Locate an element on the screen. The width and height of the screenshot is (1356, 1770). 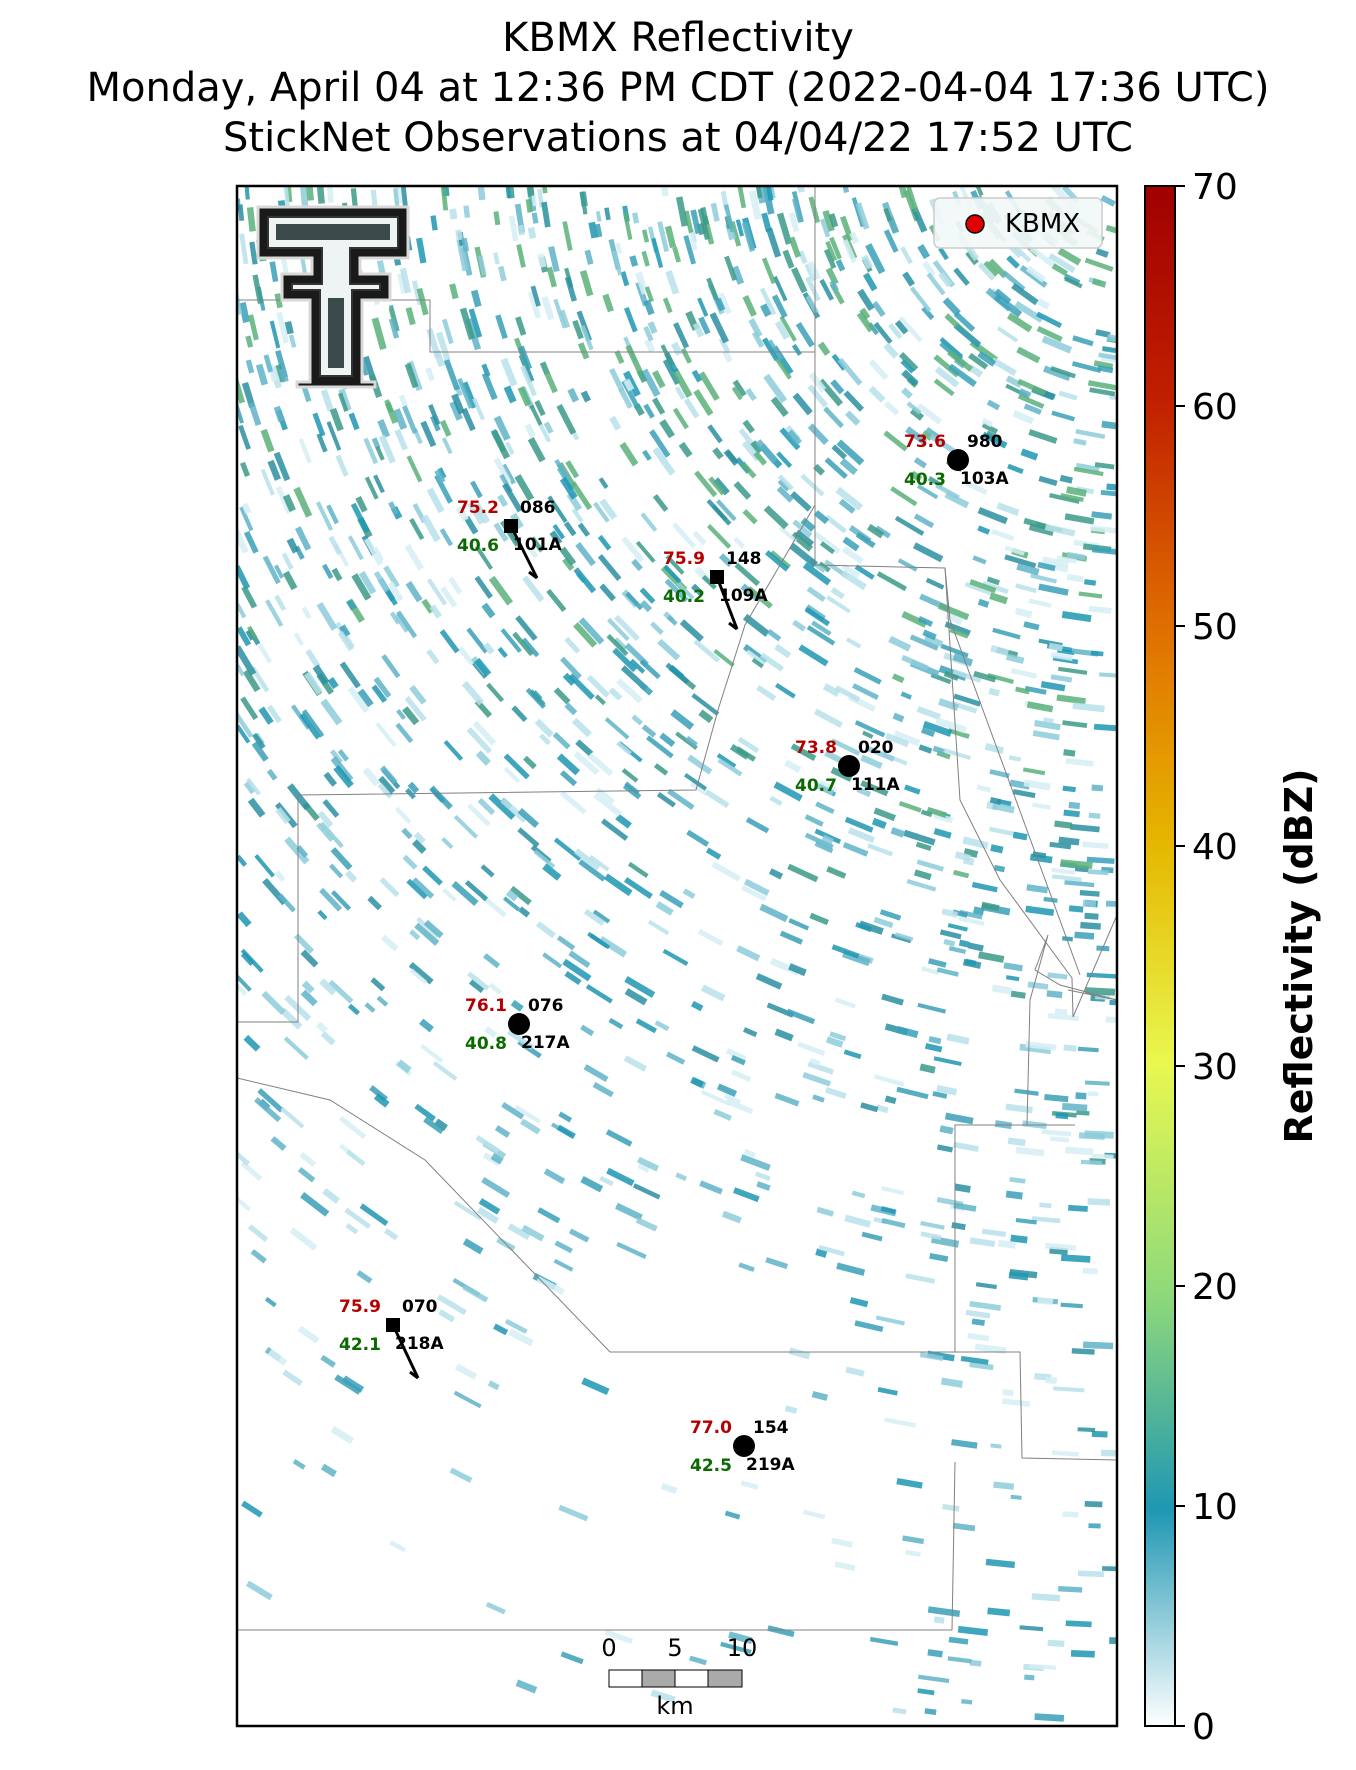
texas-tech-double-t-logo is located at coordinates (333, 297).